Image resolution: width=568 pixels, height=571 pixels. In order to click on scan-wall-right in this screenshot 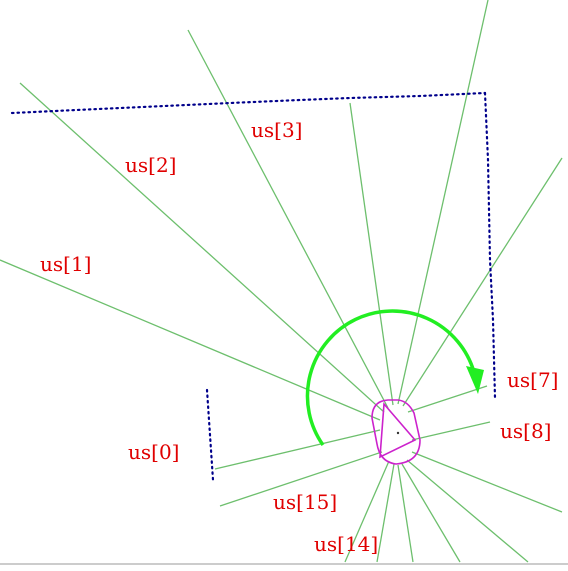, I will do `click(490, 245)`.